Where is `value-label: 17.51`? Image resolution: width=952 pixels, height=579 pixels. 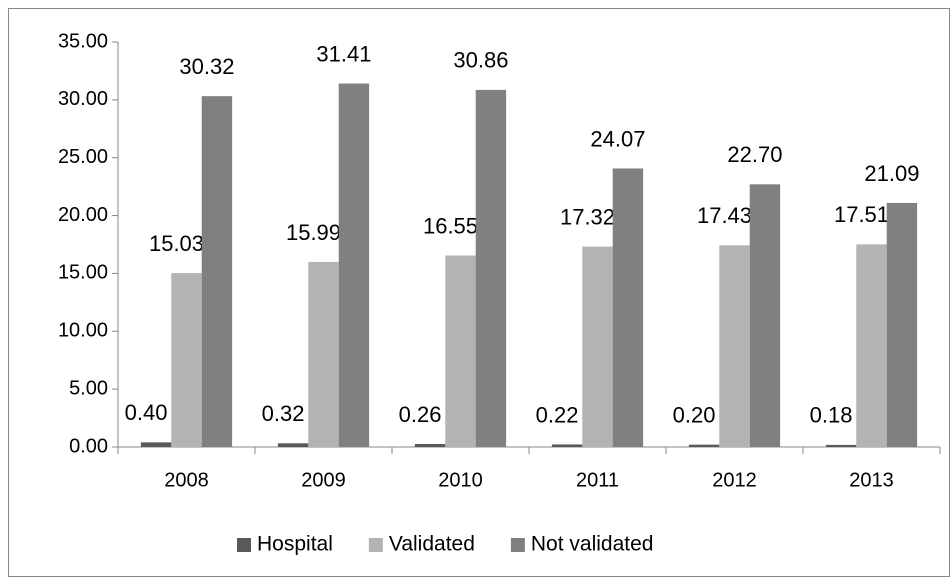
value-label: 17.51 is located at coordinates (861, 214).